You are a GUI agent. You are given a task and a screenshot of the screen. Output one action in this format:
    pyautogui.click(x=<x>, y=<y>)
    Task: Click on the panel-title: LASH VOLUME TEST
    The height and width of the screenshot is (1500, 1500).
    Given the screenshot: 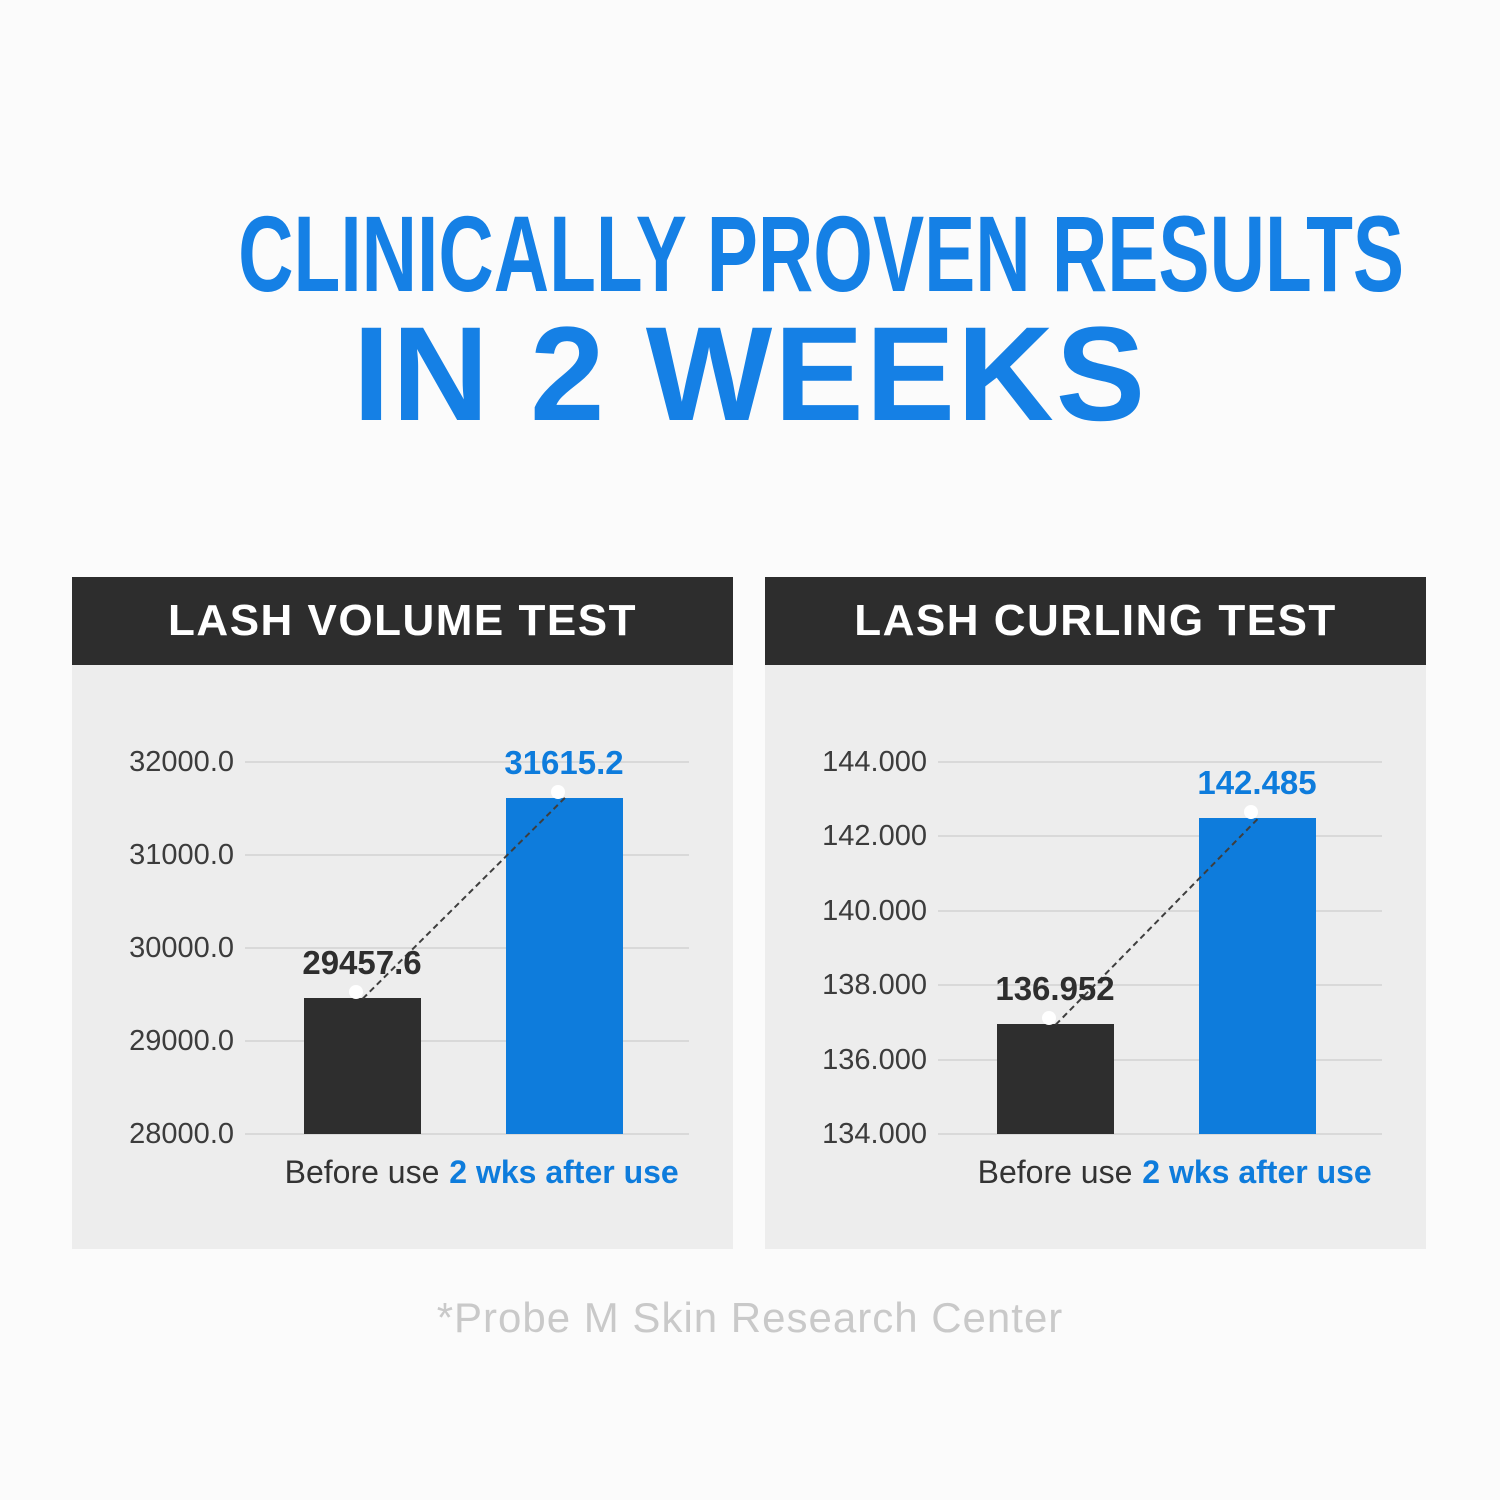 What is the action you would take?
    pyautogui.click(x=402, y=620)
    